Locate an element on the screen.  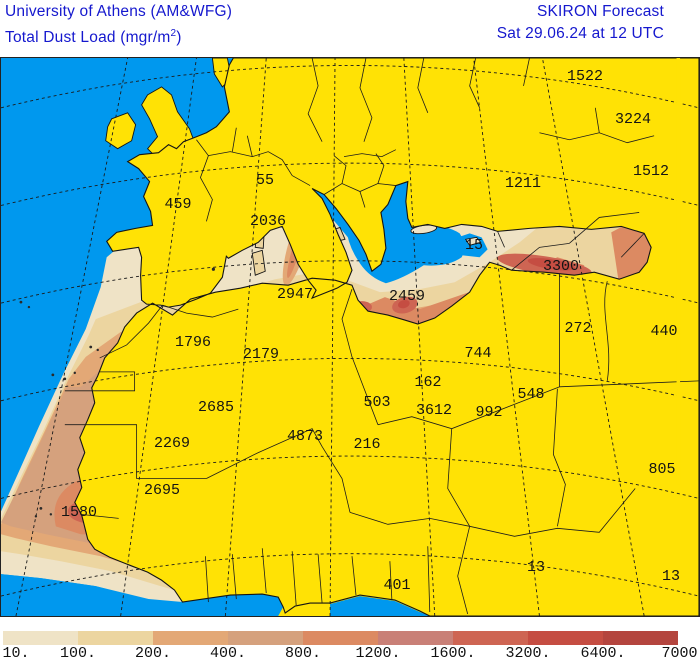
product-title: Total Dust Load (mgr/m2) is located at coordinates (93, 37).